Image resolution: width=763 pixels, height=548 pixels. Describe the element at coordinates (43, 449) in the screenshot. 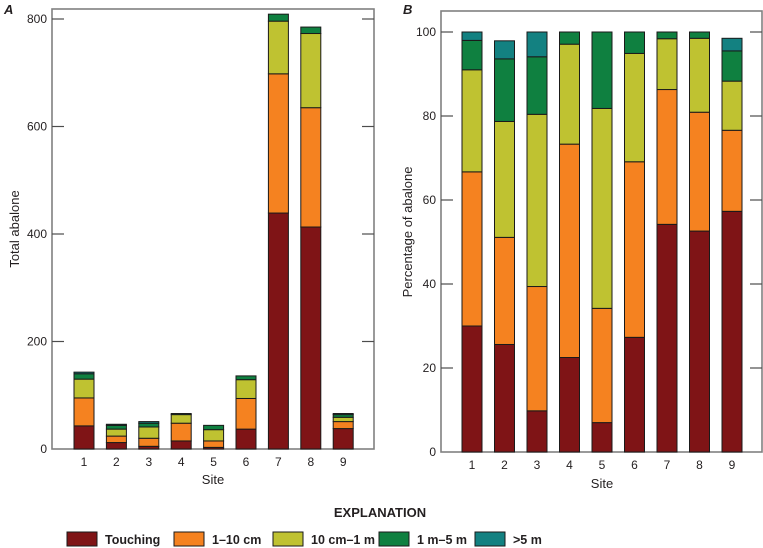

I see `y-tick-label: 0` at that location.